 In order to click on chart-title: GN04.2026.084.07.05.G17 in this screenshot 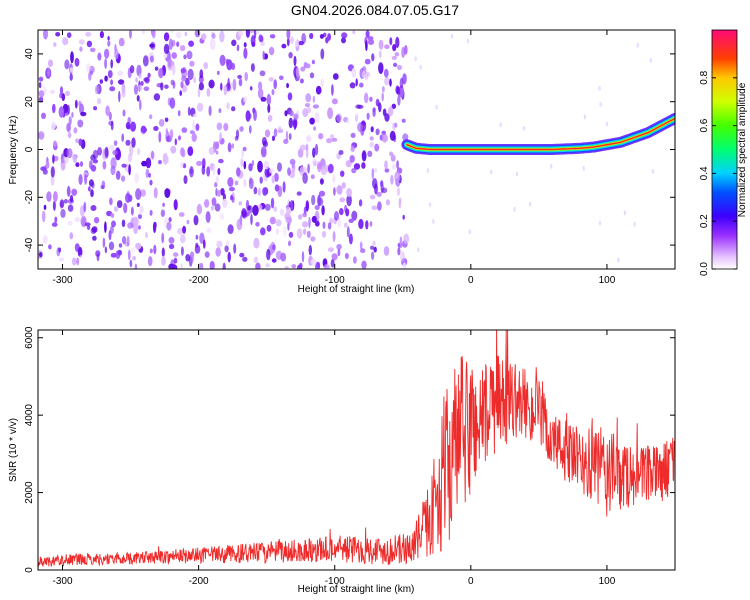, I will do `click(375, 10)`.